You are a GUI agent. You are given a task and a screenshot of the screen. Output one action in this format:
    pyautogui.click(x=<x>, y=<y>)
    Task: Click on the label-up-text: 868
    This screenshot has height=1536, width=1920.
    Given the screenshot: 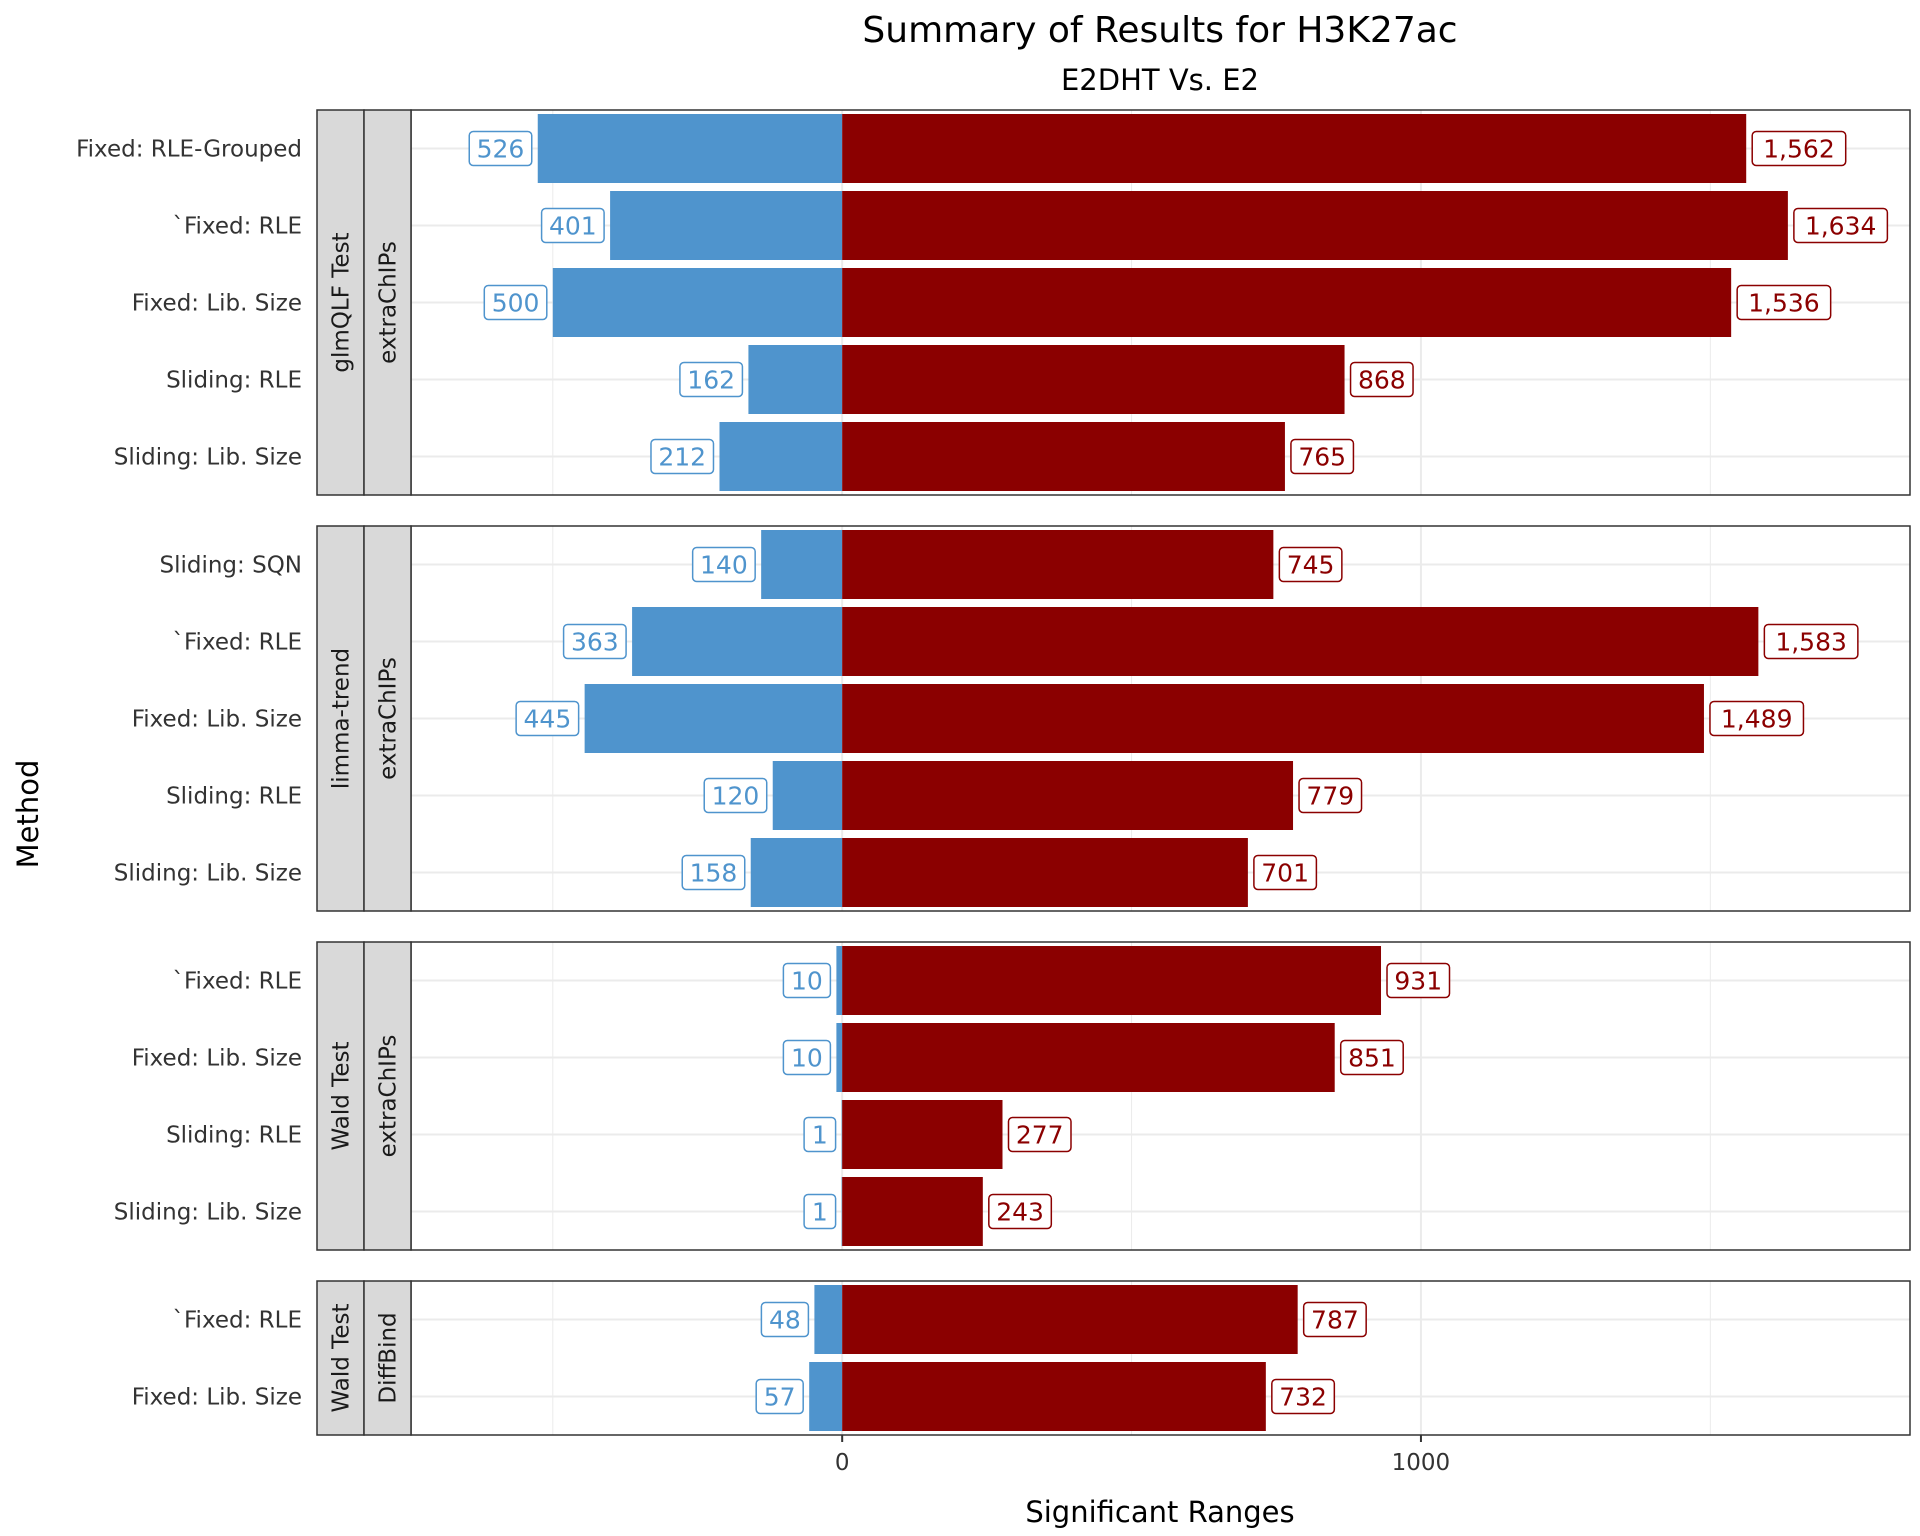 What is the action you would take?
    pyautogui.click(x=1382, y=380)
    